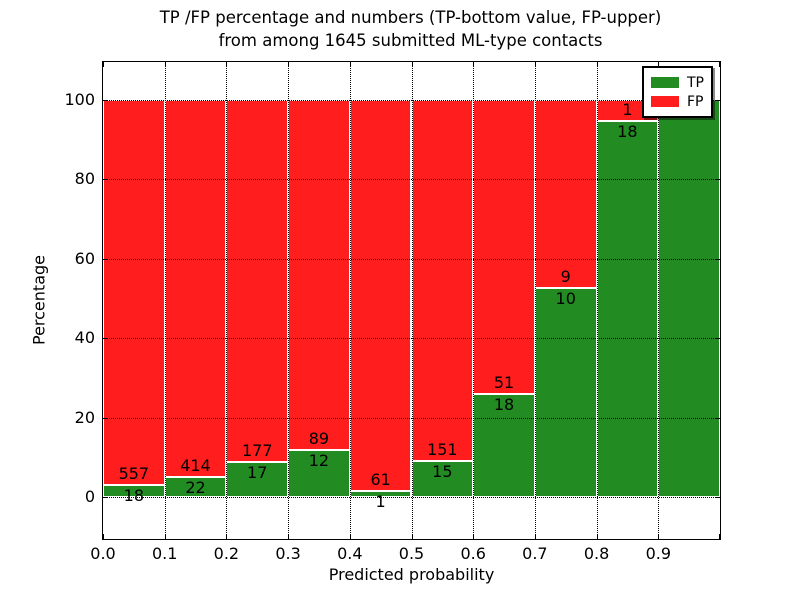 This screenshot has height=600, width=800. What do you see at coordinates (84, 258) in the screenshot?
I see `y-tick-label: 60` at bounding box center [84, 258].